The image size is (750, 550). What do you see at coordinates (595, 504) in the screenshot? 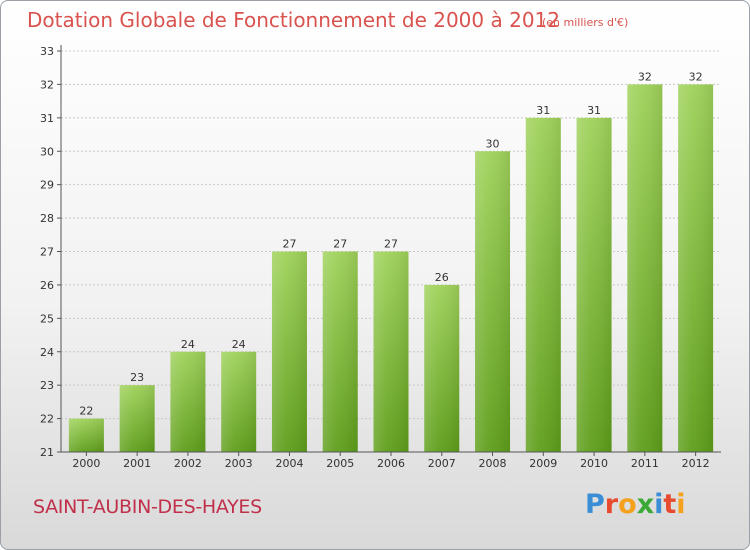
I see `logo-letter: P` at bounding box center [595, 504].